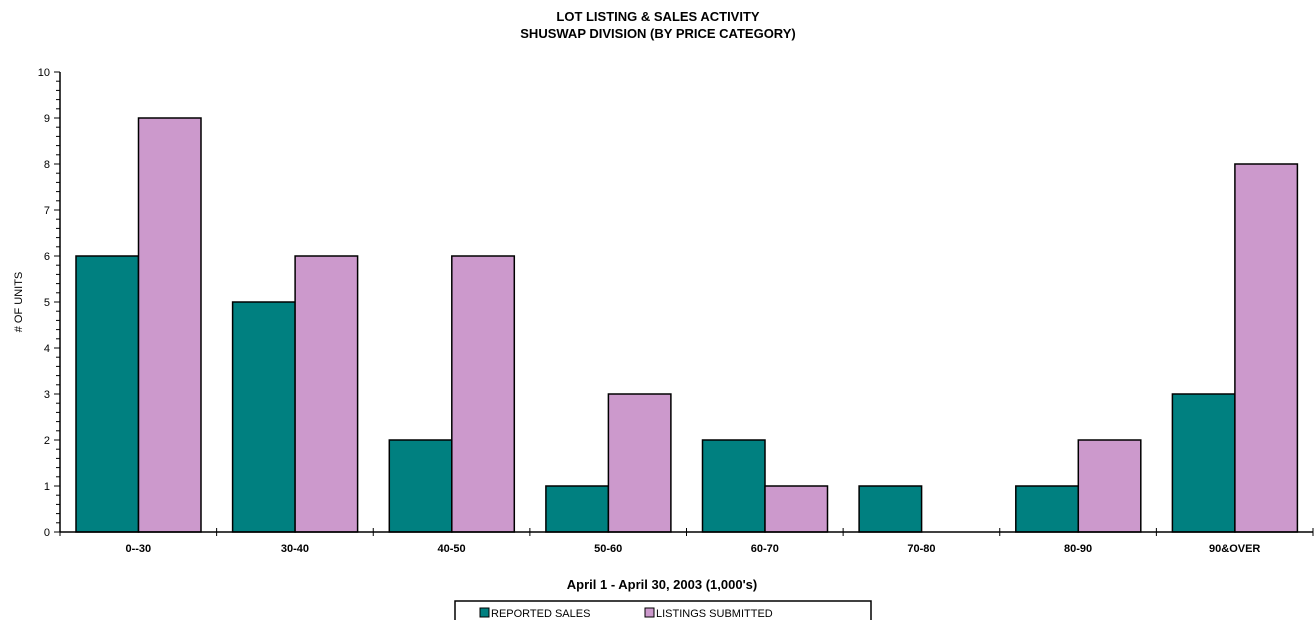  Describe the element at coordinates (657, 33) in the screenshot. I see `chart-subtitle: SHUSWAP DIVISION (BY PRICE CATEGORY)` at that location.